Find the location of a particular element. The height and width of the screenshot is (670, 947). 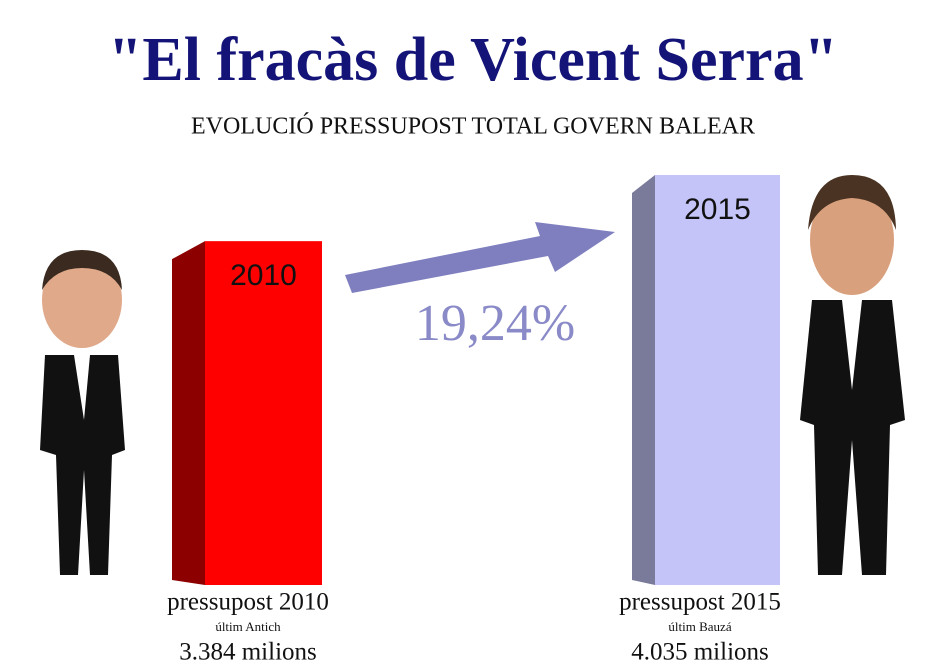

bar-category-label: 2015 is located at coordinates (717, 209).